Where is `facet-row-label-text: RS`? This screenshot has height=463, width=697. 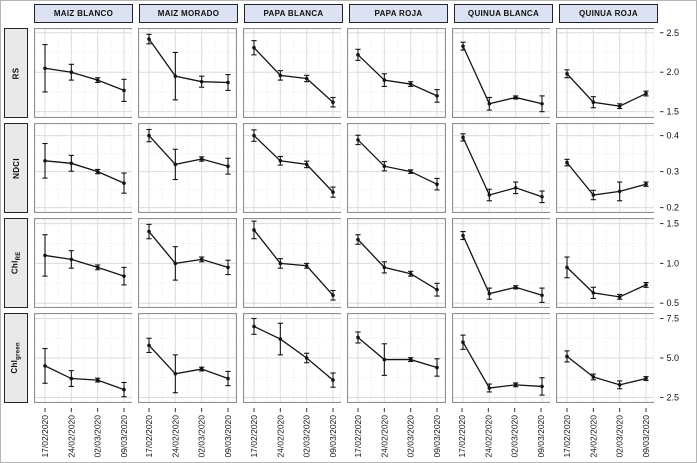 facet-row-label-text: RS is located at coordinates (16, 73).